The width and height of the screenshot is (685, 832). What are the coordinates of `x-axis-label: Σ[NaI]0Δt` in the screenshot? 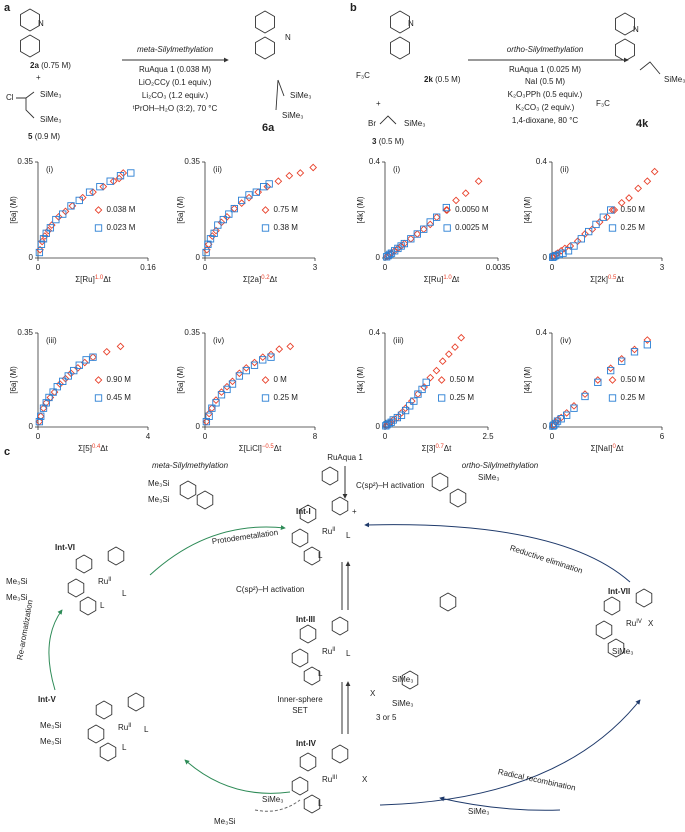 It's located at (608, 449).